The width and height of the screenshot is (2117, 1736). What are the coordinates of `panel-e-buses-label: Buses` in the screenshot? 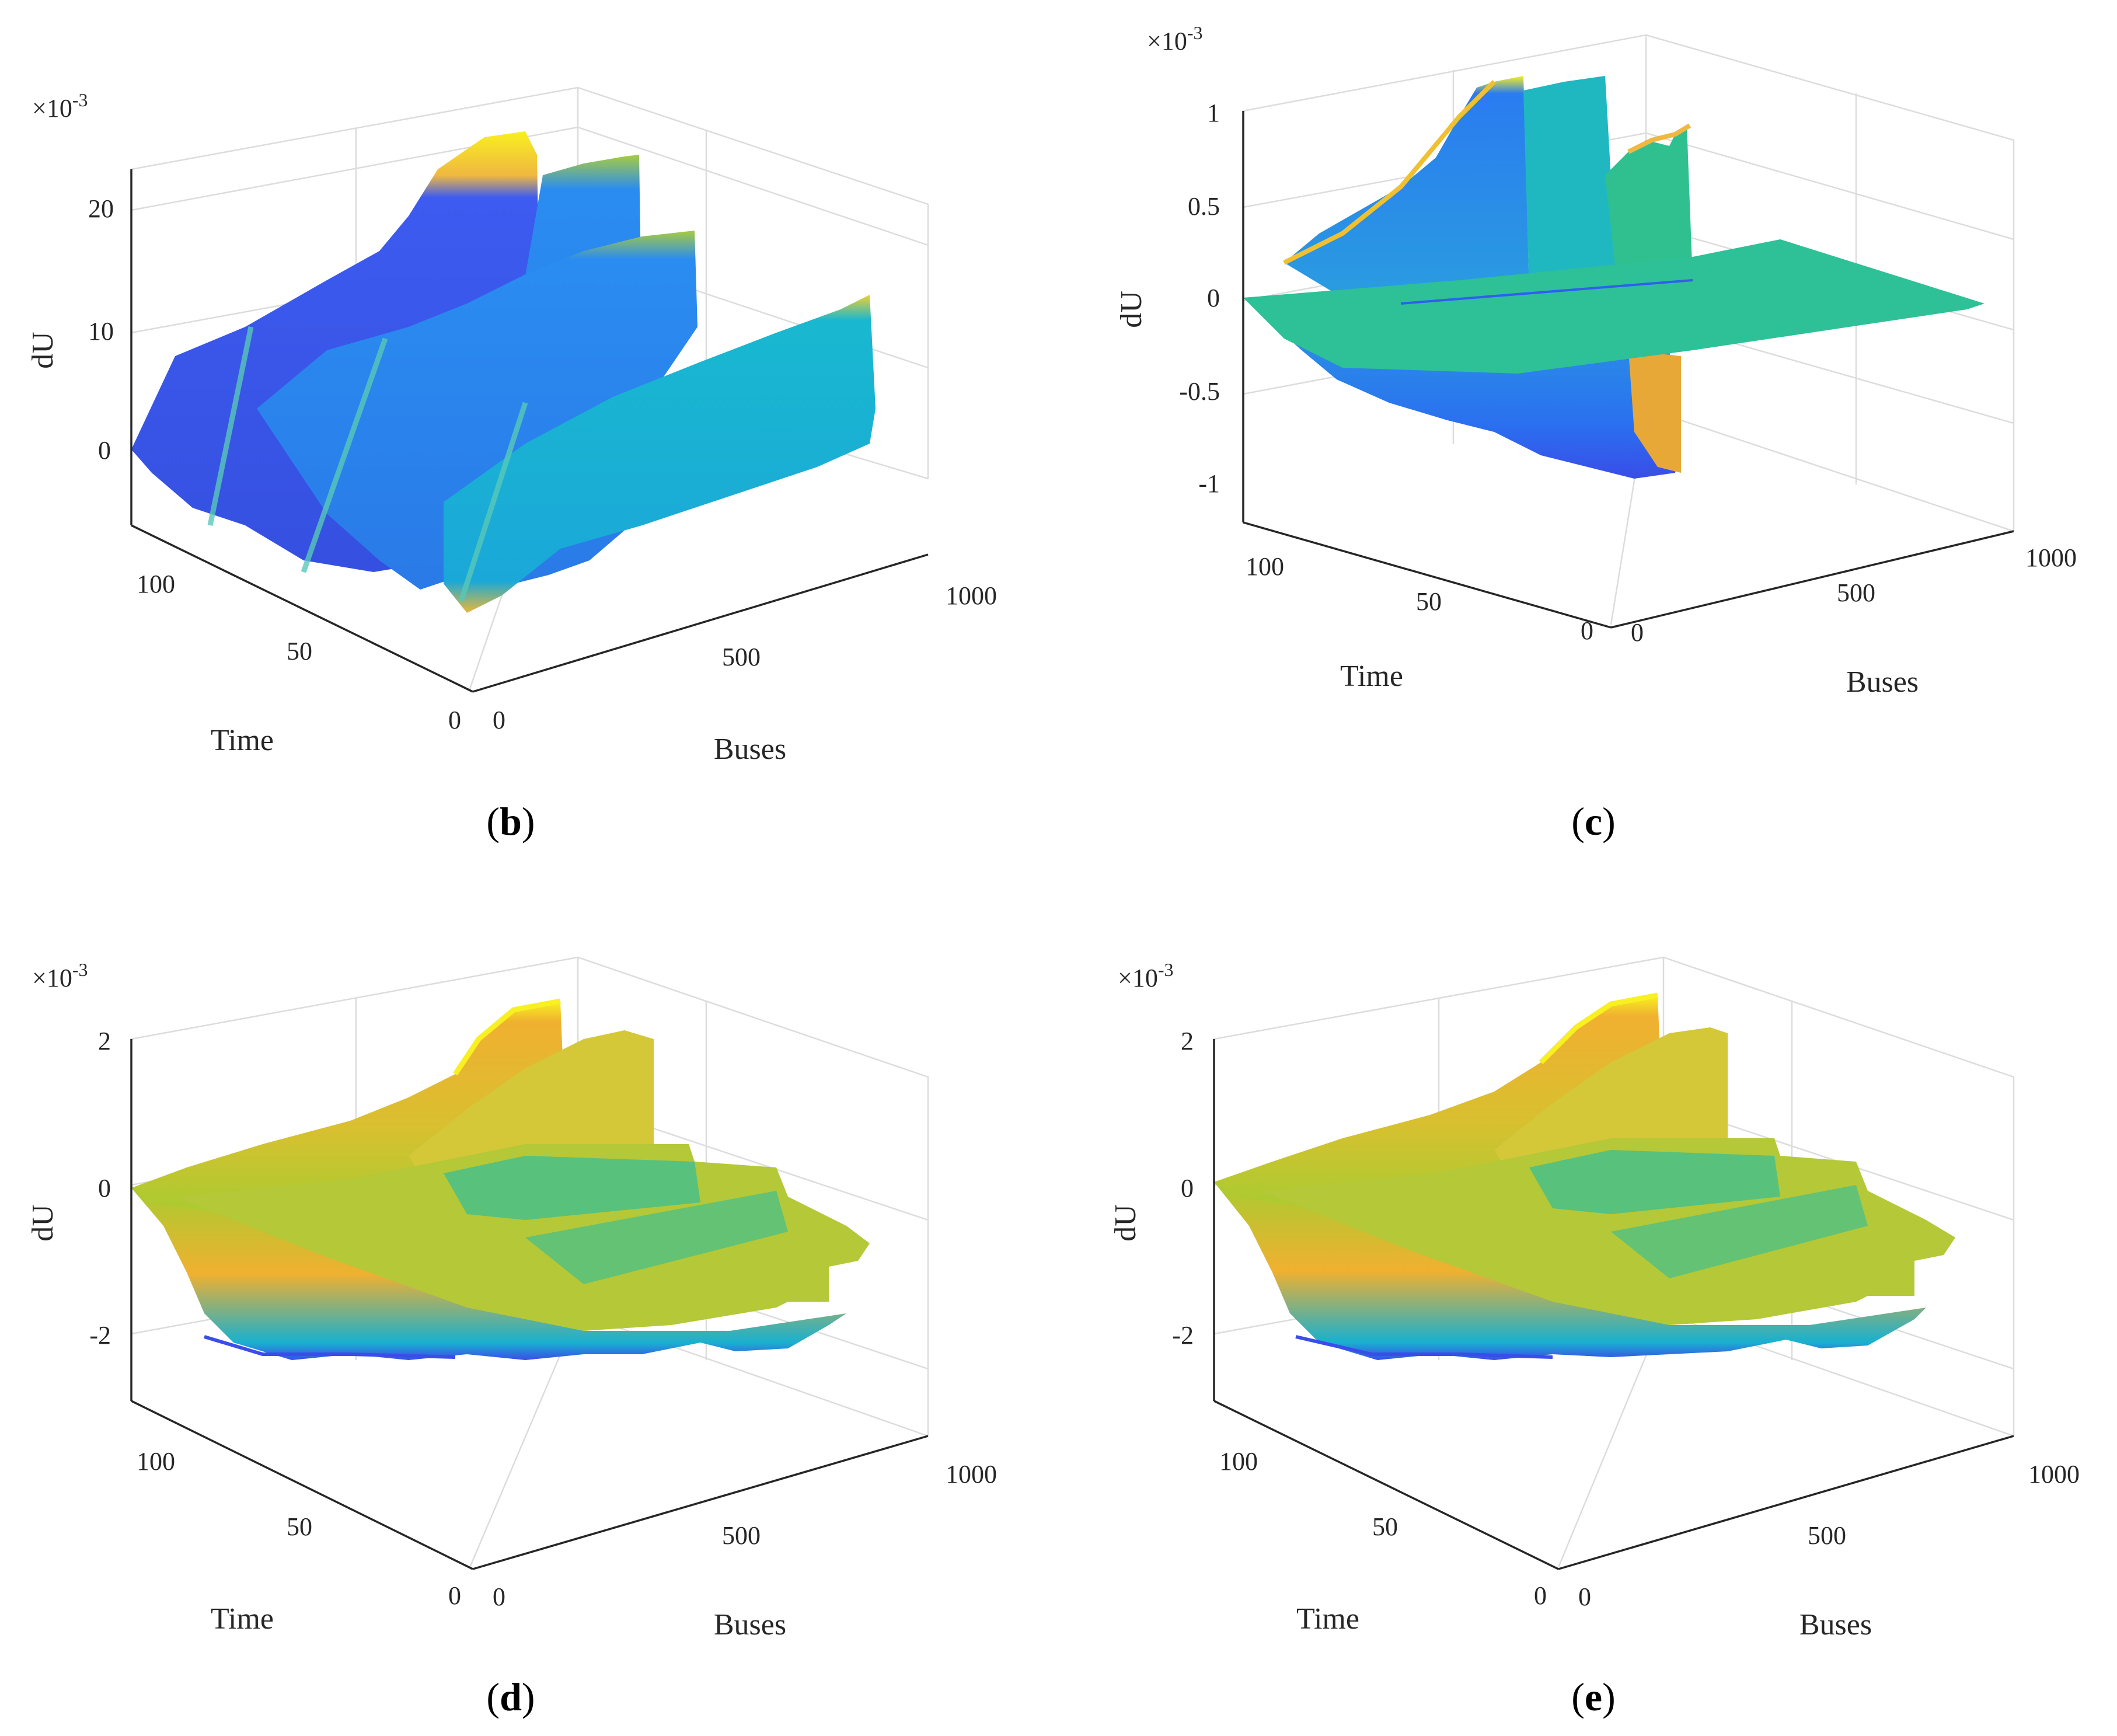 It's located at (1835, 1624).